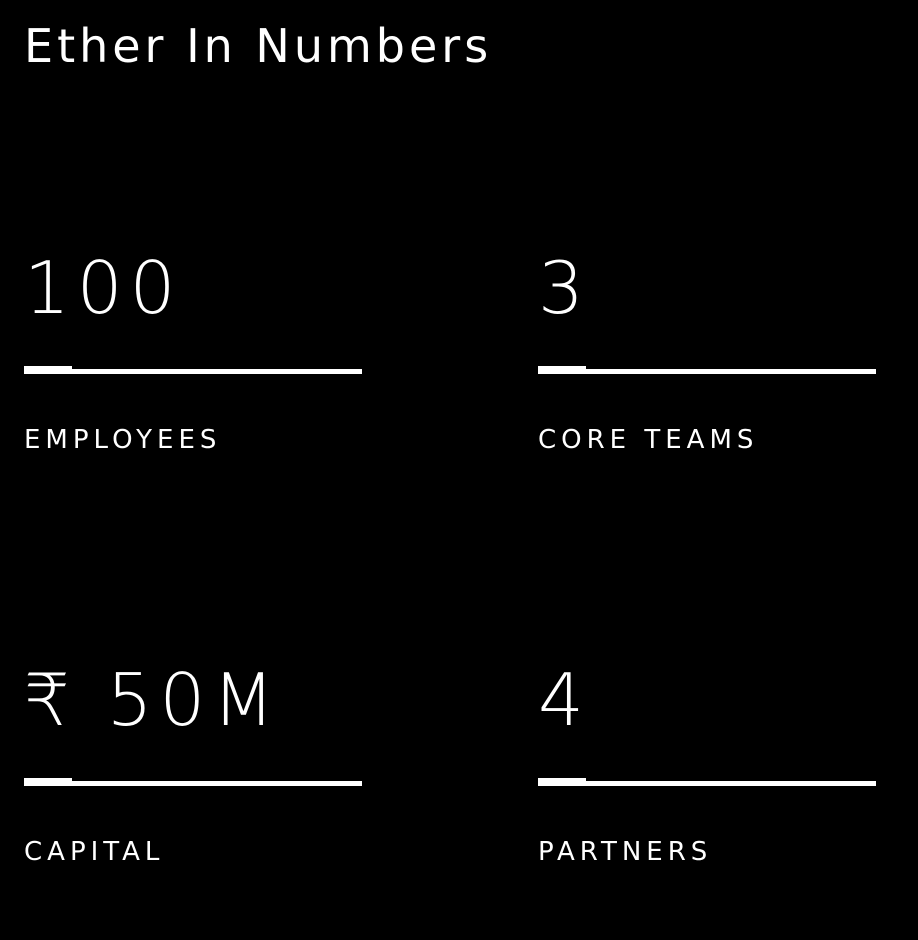 The width and height of the screenshot is (918, 940). Describe the element at coordinates (94, 852) in the screenshot. I see `stat-label: CAPITAL` at that location.